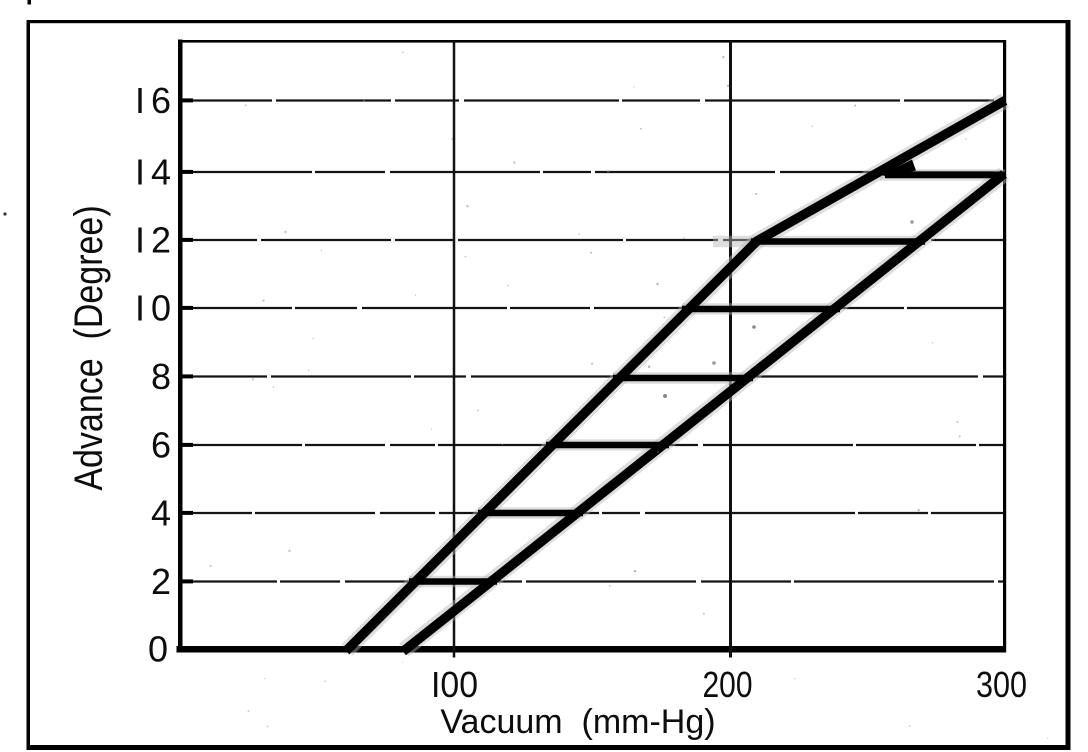  What do you see at coordinates (161, 581) in the screenshot?
I see `svg-text: 2` at bounding box center [161, 581].